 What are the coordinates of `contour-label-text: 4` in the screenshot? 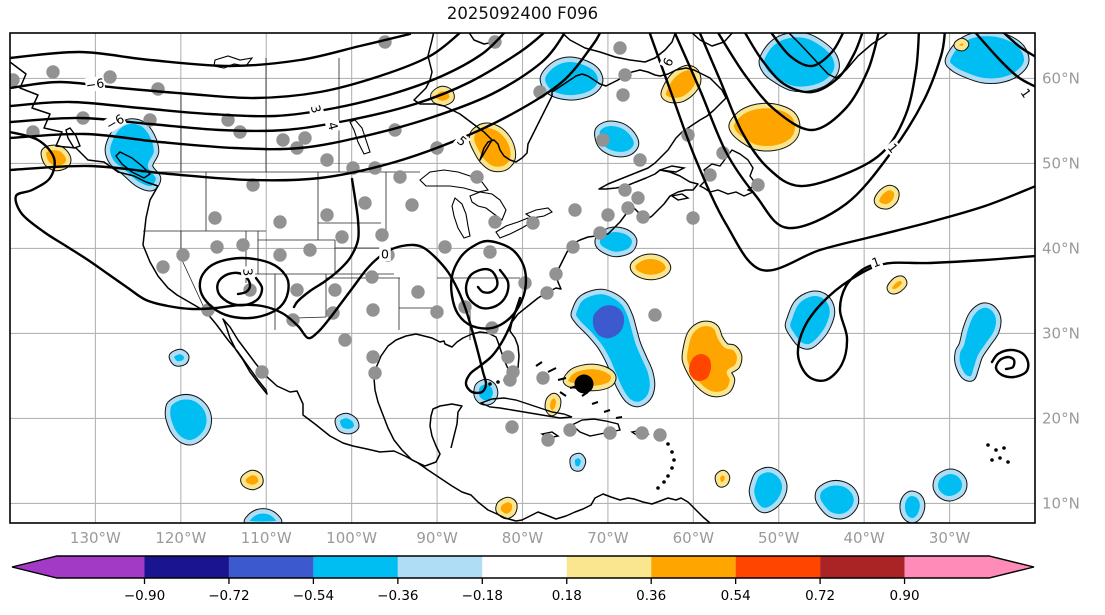 It's located at (333, 126).